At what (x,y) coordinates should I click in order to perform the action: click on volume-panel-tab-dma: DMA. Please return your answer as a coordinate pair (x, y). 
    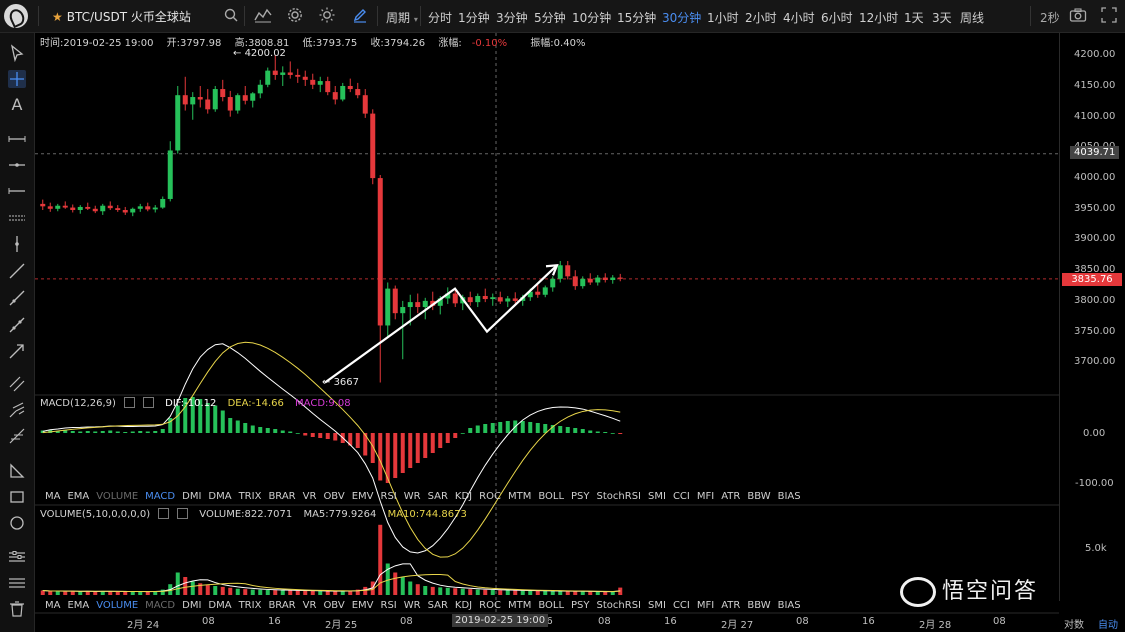
    Looking at the image, I should click on (220, 605).